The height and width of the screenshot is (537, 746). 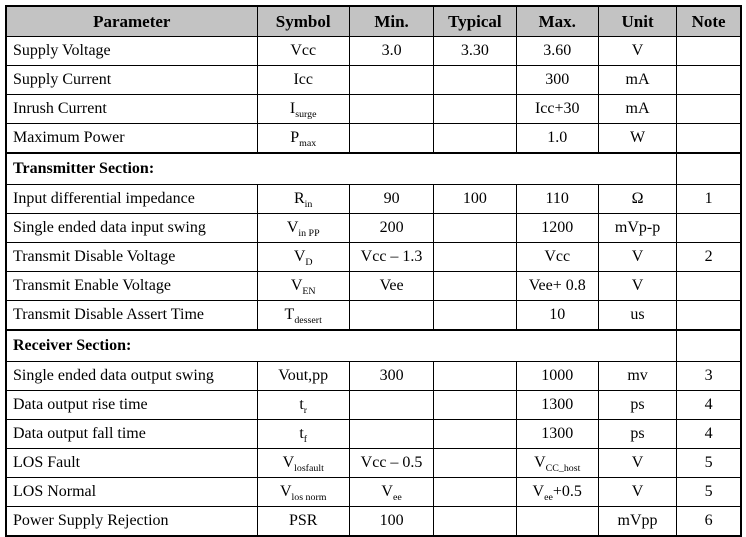 I want to click on cell-symbol: Icc, so click(x=303, y=80).